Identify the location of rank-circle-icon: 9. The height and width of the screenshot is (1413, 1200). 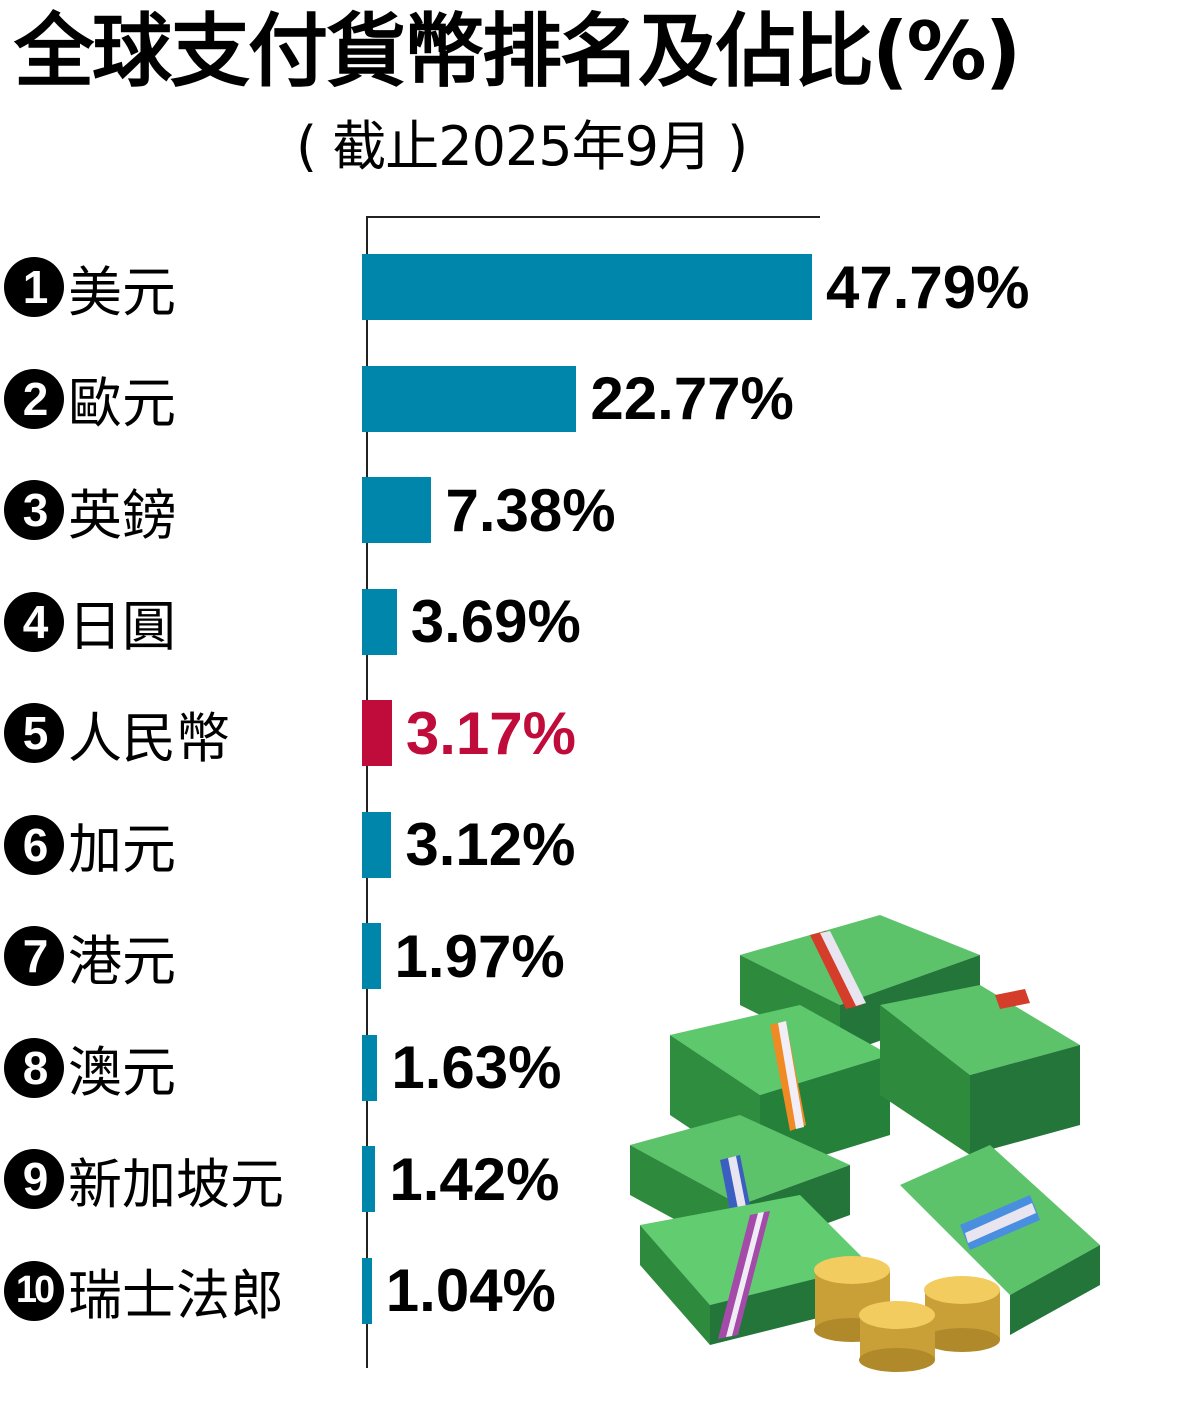
(34, 1179).